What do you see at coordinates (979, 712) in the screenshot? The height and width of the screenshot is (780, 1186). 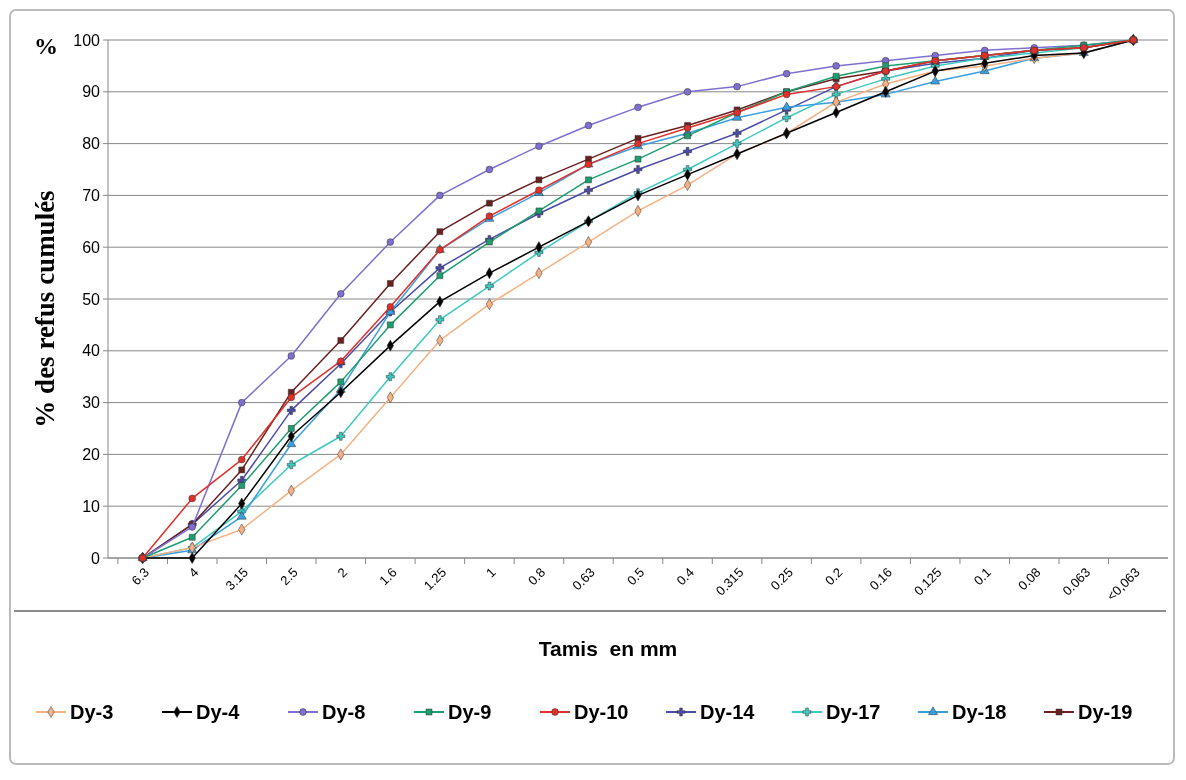 I see `legend-label: Dy-18` at bounding box center [979, 712].